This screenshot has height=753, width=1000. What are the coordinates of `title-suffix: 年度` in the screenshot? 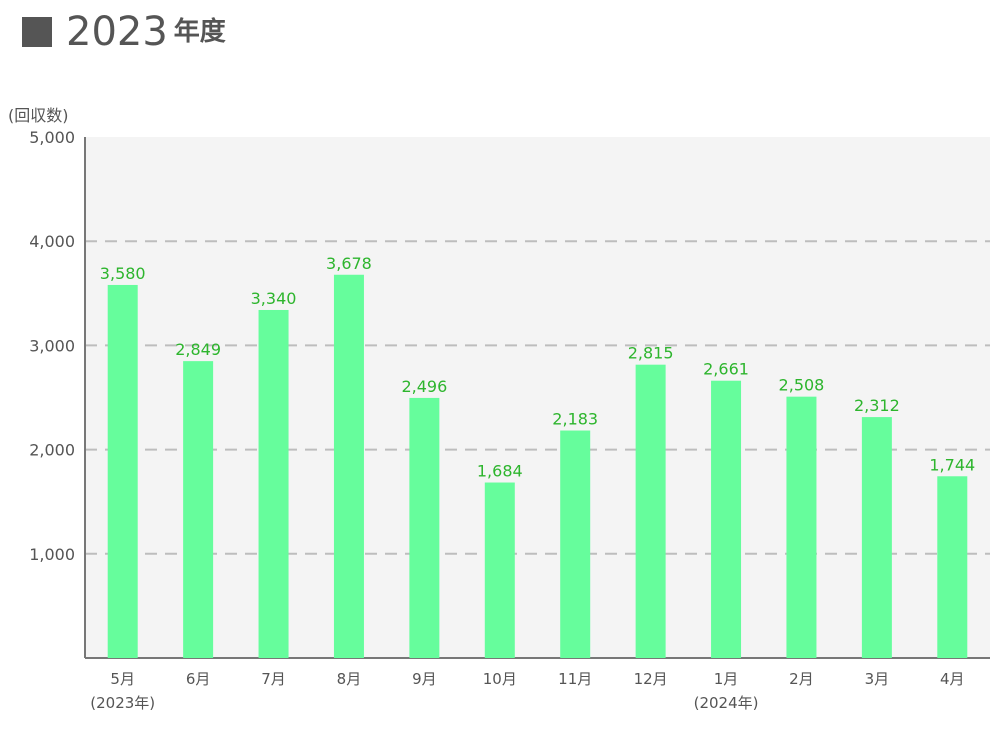 It's located at (199, 32).